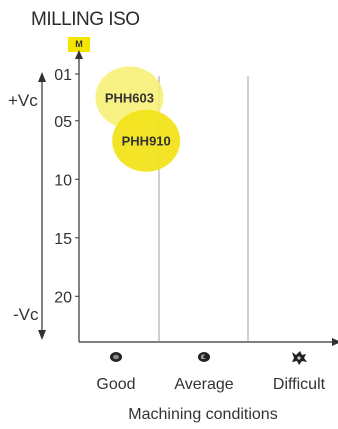 The width and height of the screenshot is (338, 429). I want to click on y-tick-label: 01, so click(63, 75).